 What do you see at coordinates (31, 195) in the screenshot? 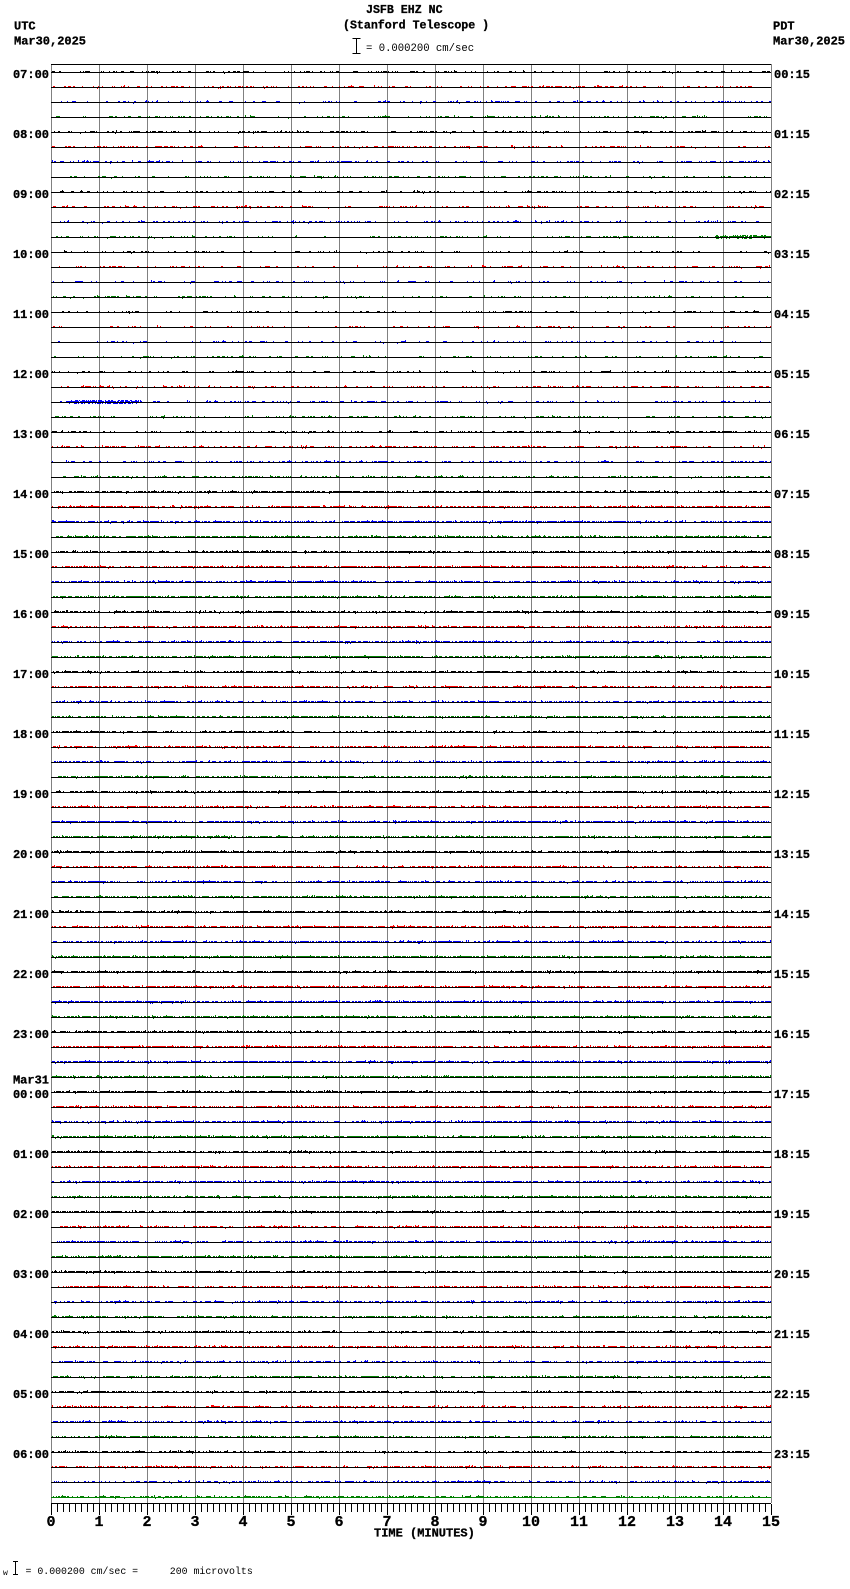
I see `svg-text: 09:00` at bounding box center [31, 195].